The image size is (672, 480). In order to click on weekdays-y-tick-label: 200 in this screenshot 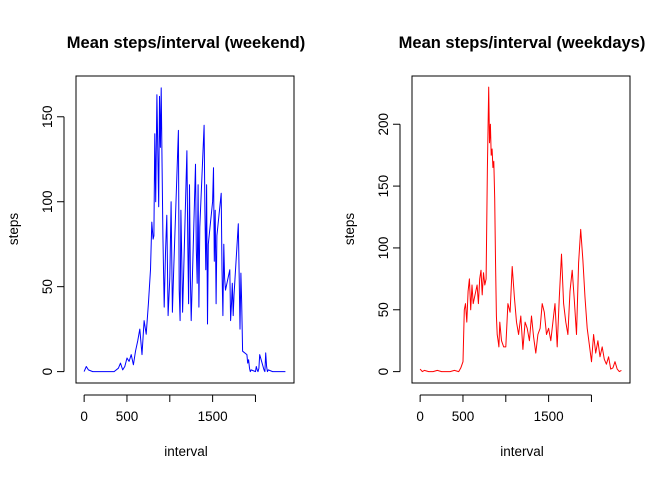, I will do `click(383, 124)`.